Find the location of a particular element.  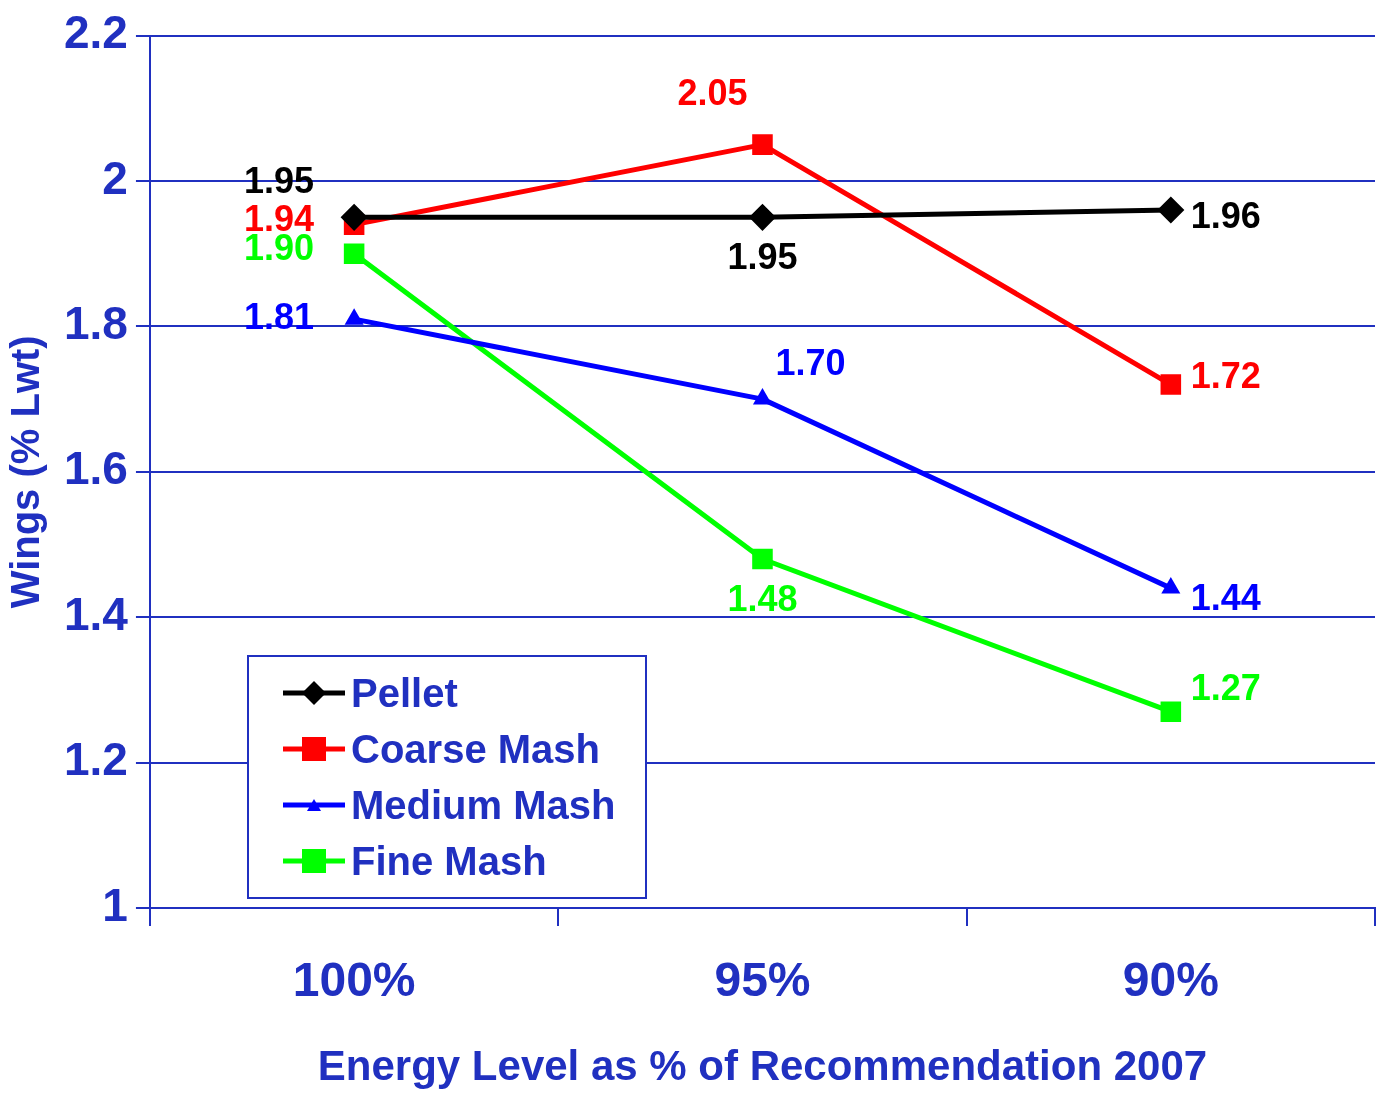

data-label: 1.95 is located at coordinates (762, 257).